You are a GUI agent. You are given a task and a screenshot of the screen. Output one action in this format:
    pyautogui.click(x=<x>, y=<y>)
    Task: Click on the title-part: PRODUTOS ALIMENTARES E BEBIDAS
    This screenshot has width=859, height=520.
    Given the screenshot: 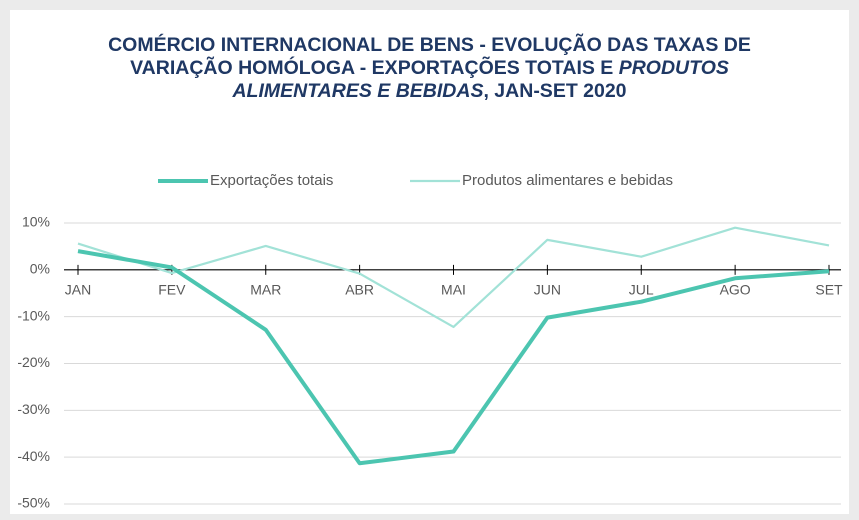 What is the action you would take?
    pyautogui.click(x=480, y=79)
    